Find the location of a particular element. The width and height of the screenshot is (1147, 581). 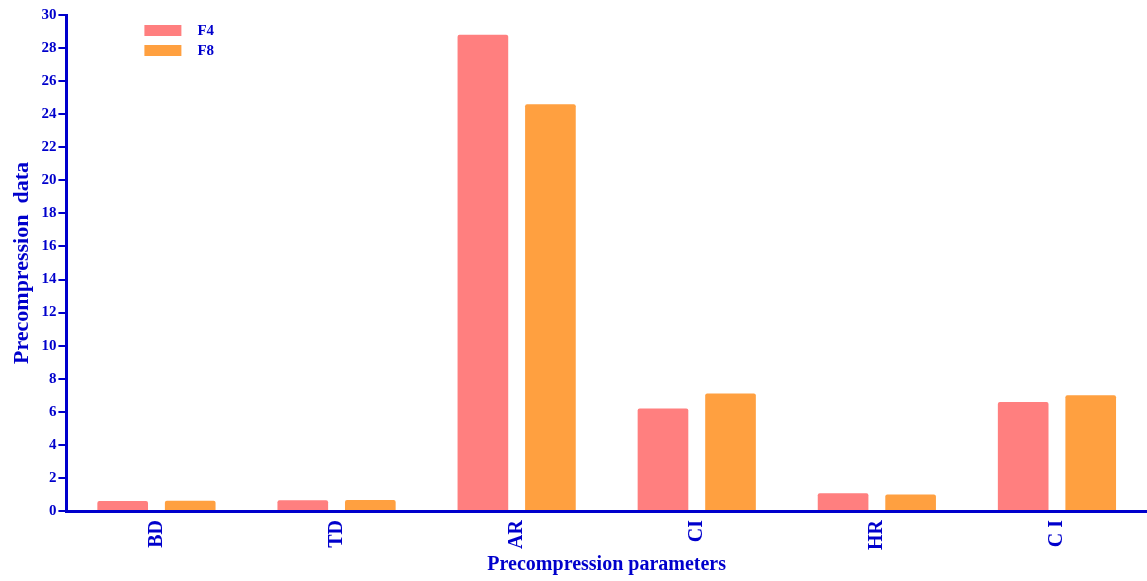

y-tick-label: 2 is located at coordinates (52, 476).